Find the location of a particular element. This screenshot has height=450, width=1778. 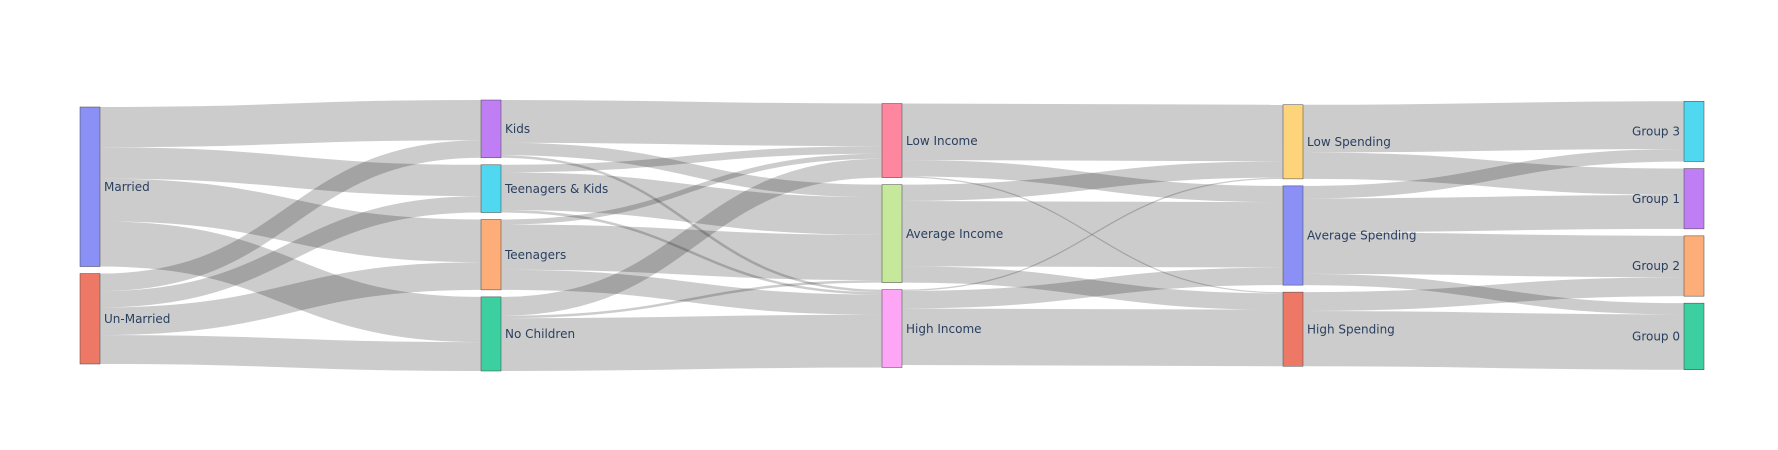

link-no_children-to-high_income is located at coordinates (691, 342).